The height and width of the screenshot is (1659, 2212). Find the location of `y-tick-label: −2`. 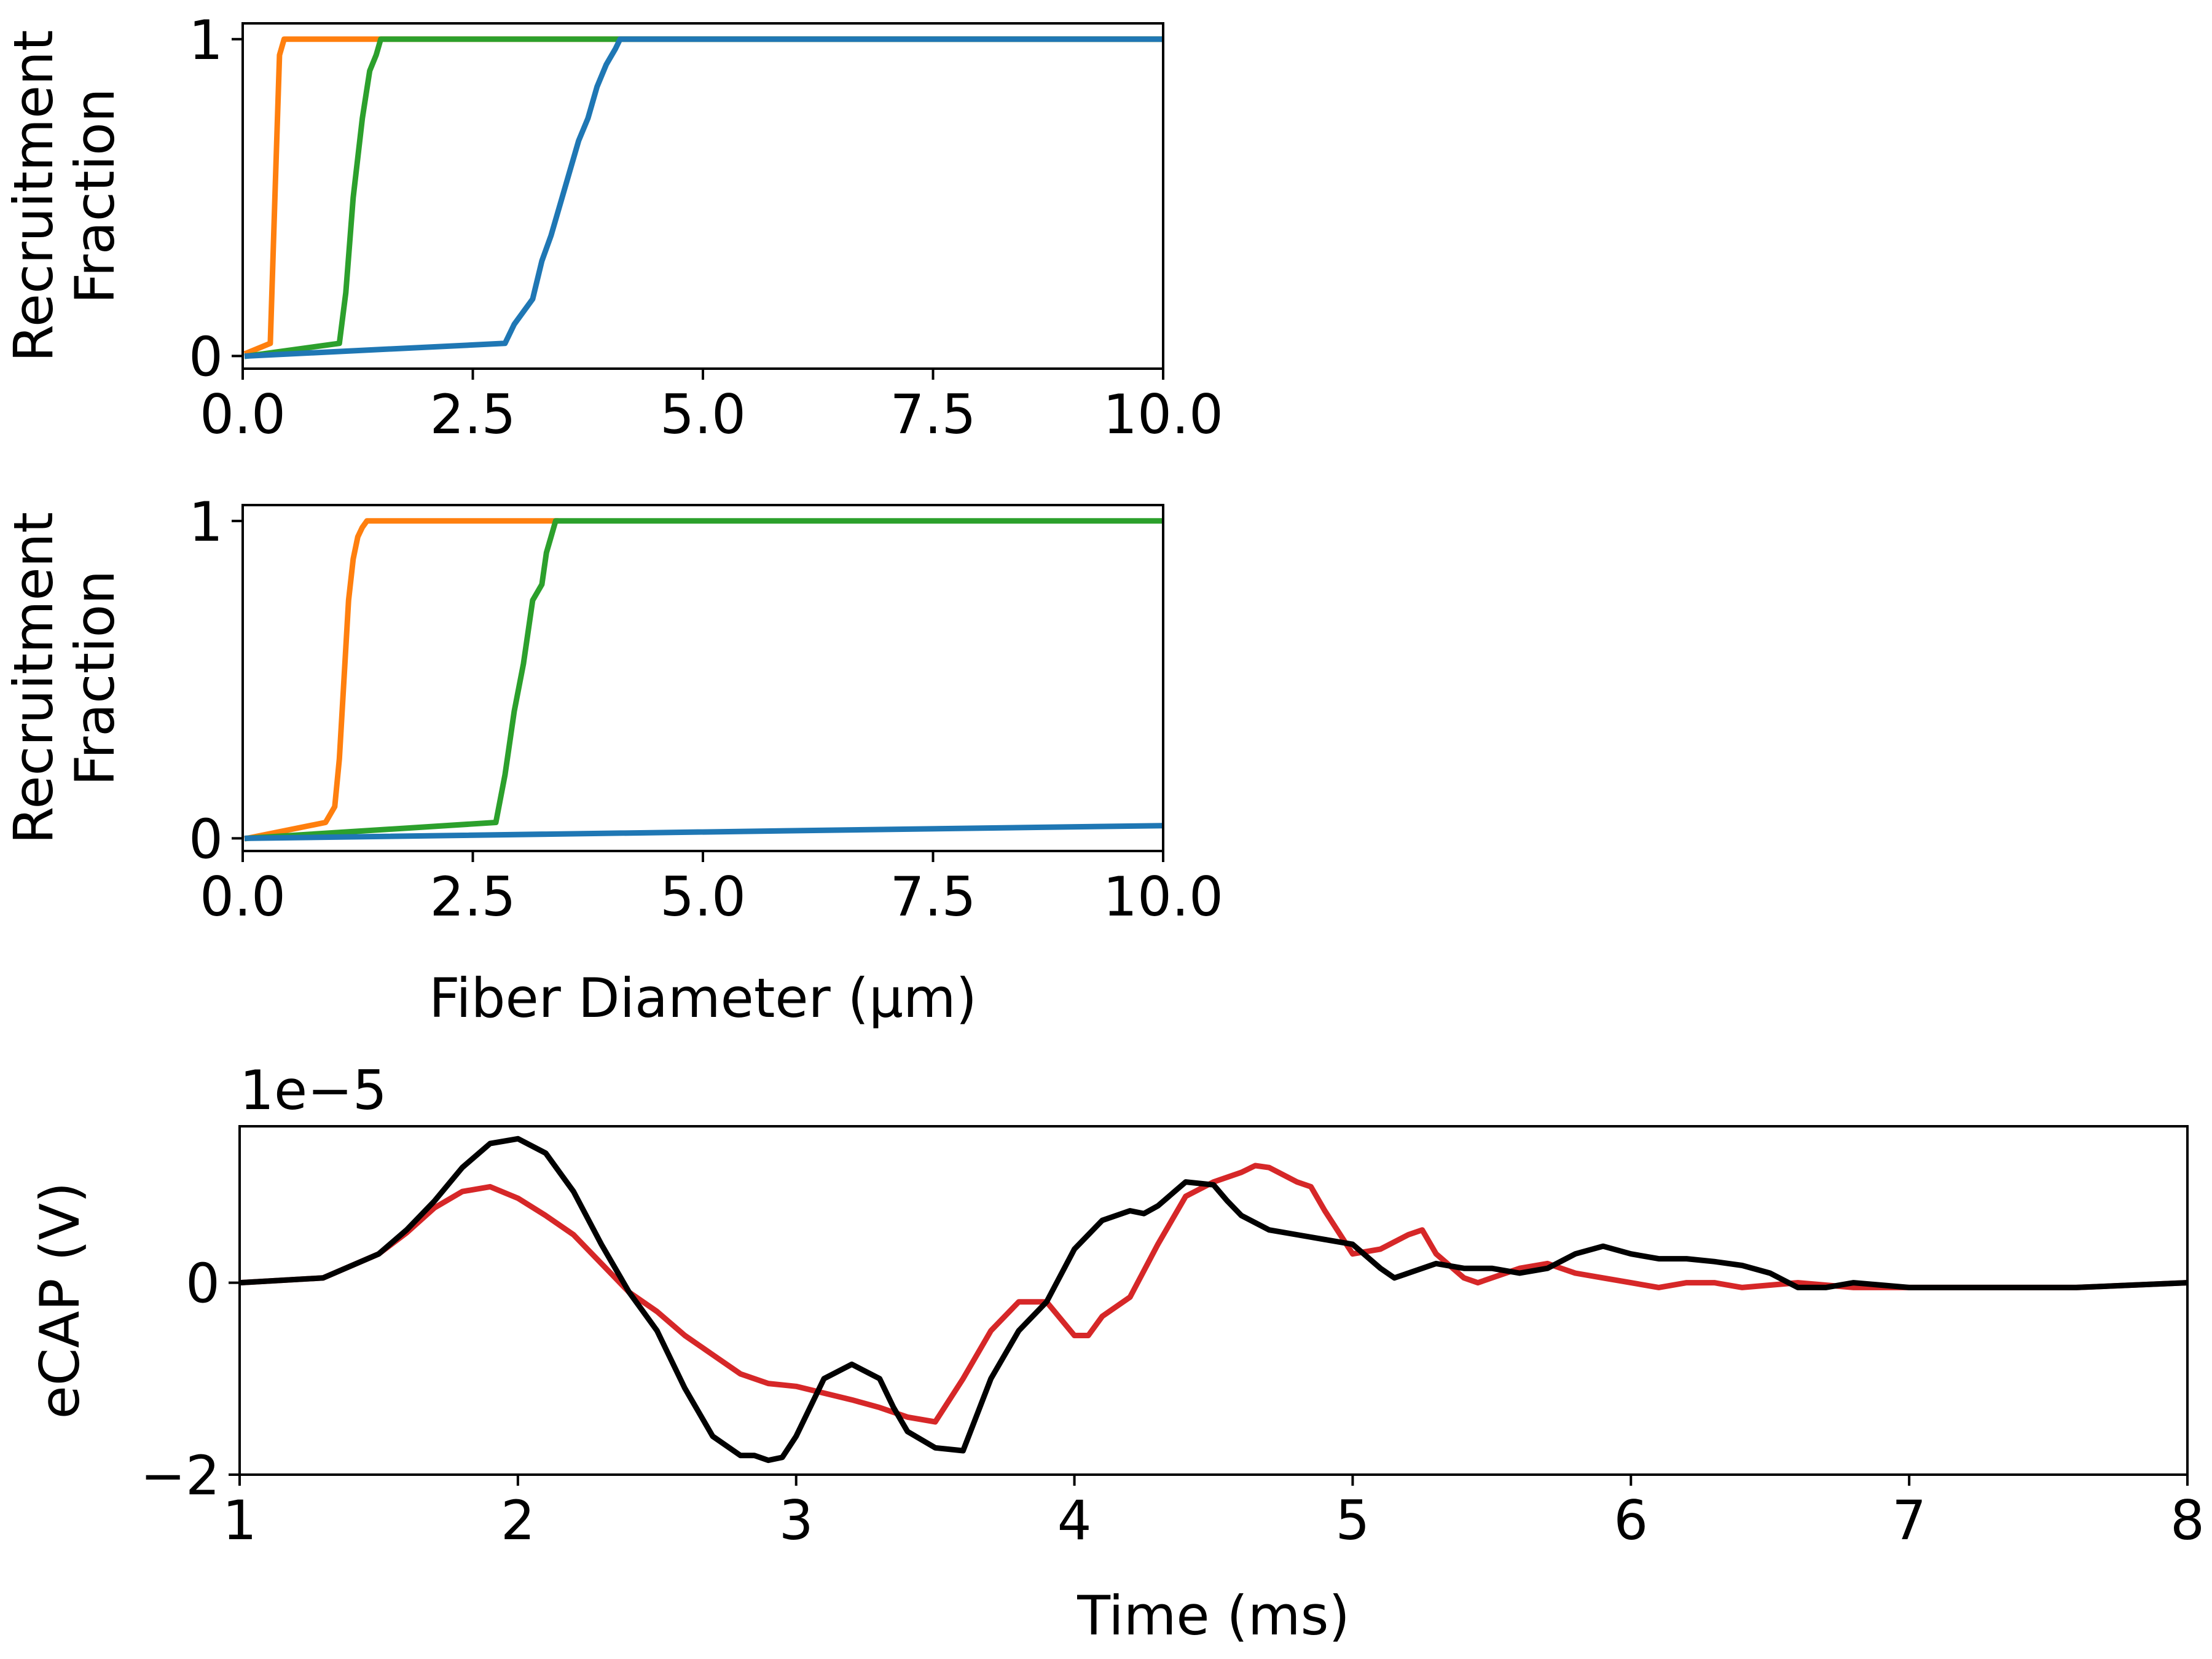

y-tick-label: −2 is located at coordinates (180, 1475).